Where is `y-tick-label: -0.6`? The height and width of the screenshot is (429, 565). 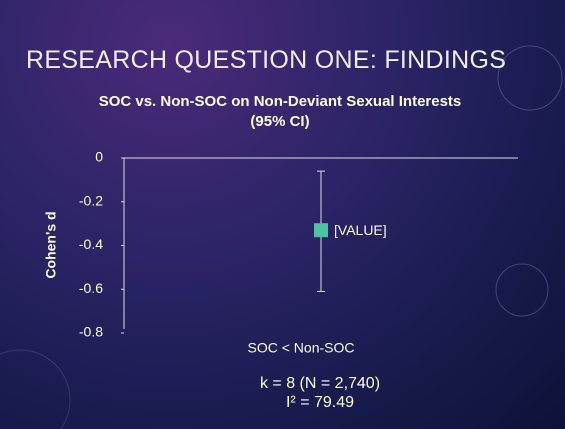
y-tick-label: -0.6 is located at coordinates (91, 288).